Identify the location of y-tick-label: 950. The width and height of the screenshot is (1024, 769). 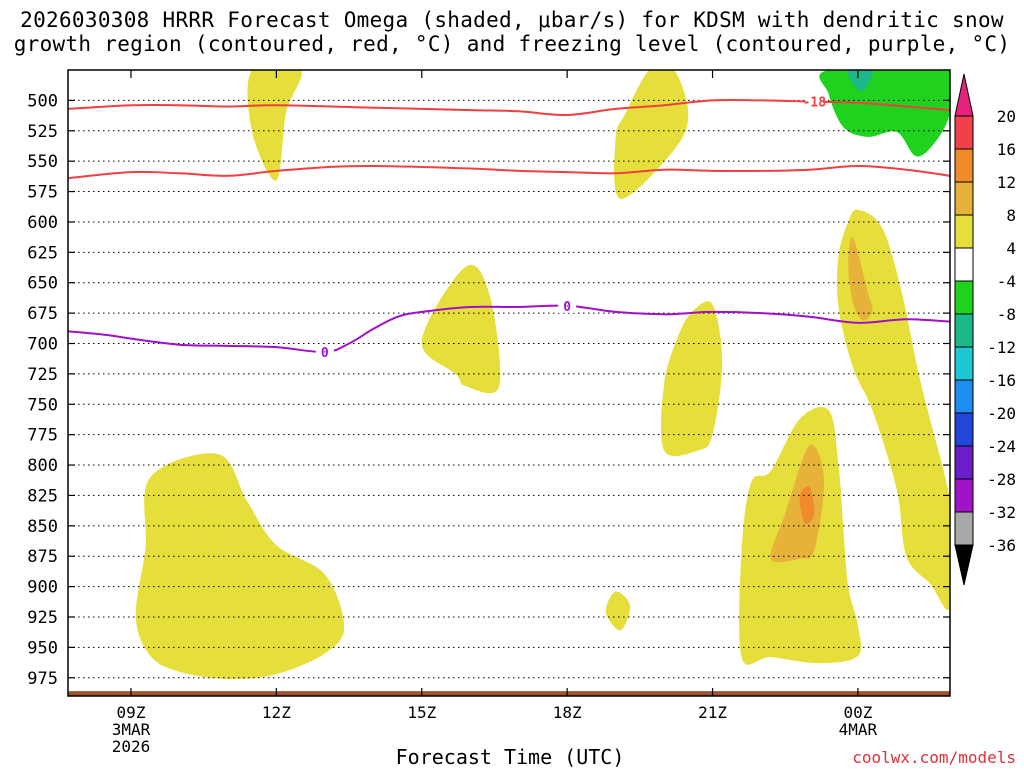
(42, 648).